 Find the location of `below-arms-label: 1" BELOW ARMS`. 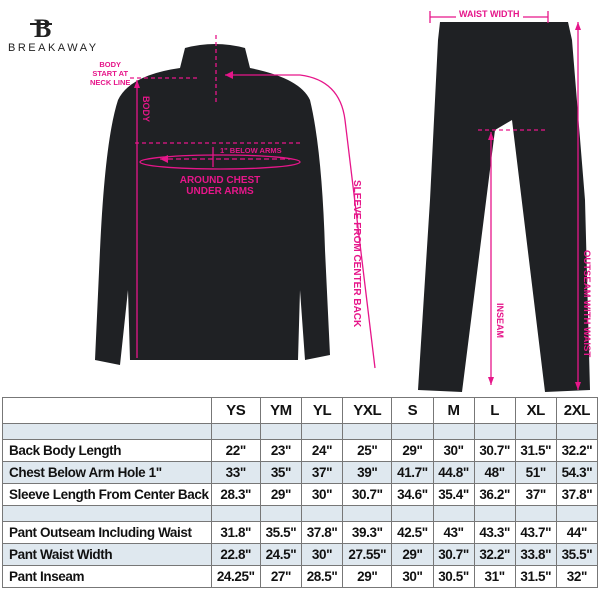

below-arms-label: 1" BELOW ARMS is located at coordinates (251, 150).